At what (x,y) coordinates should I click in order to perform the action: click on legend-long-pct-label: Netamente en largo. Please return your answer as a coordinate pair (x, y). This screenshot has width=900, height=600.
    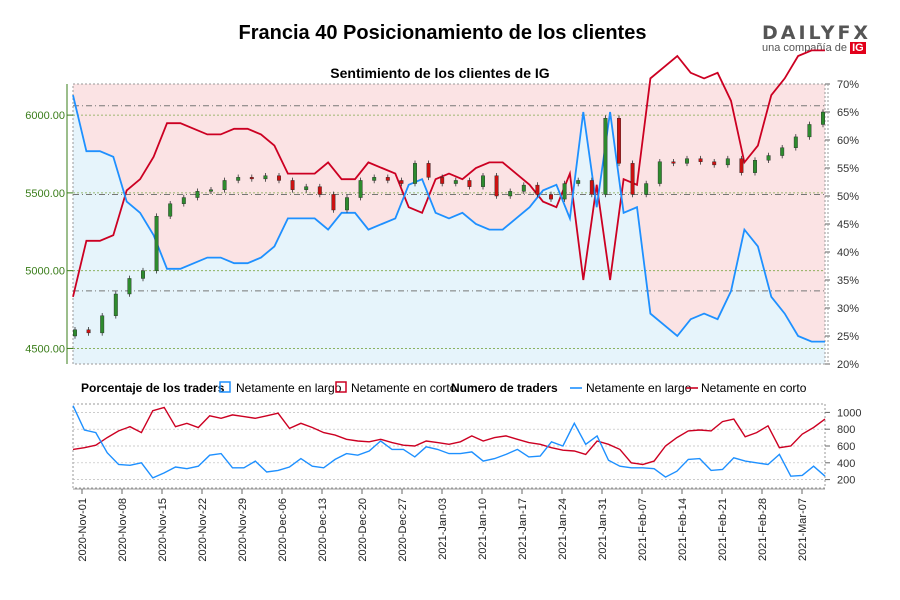
    Looking at the image, I should click on (289, 388).